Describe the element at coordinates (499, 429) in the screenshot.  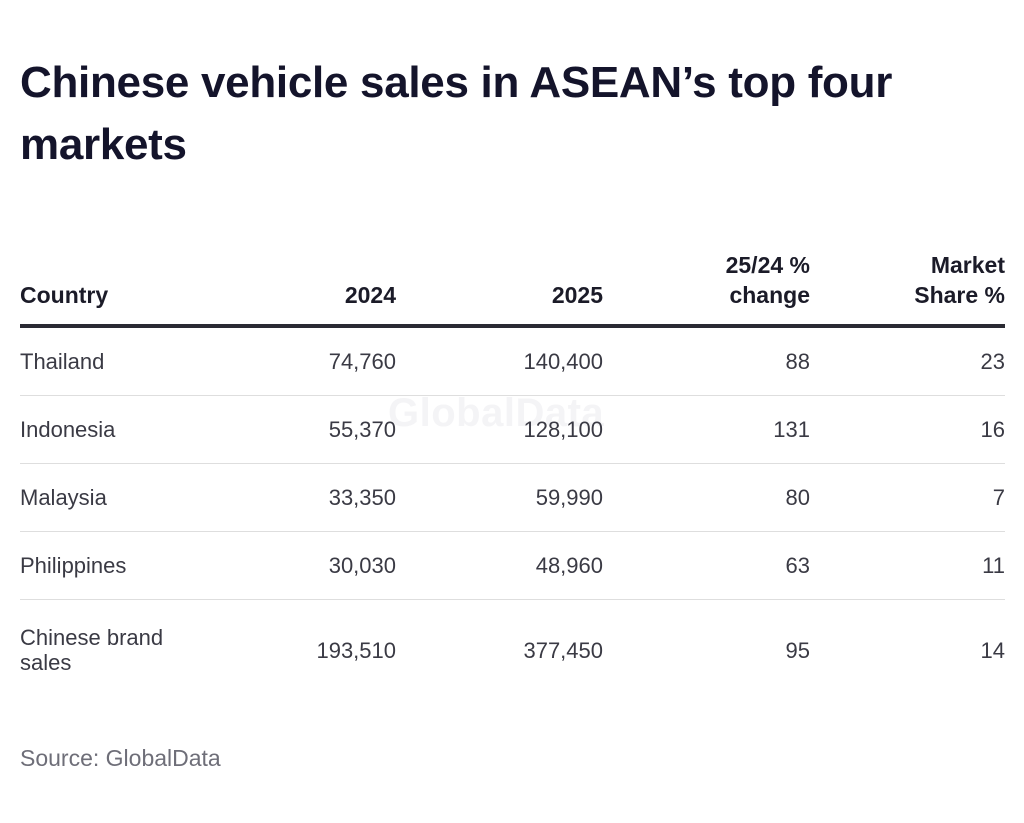
I see `cell-2025: 128,100` at that location.